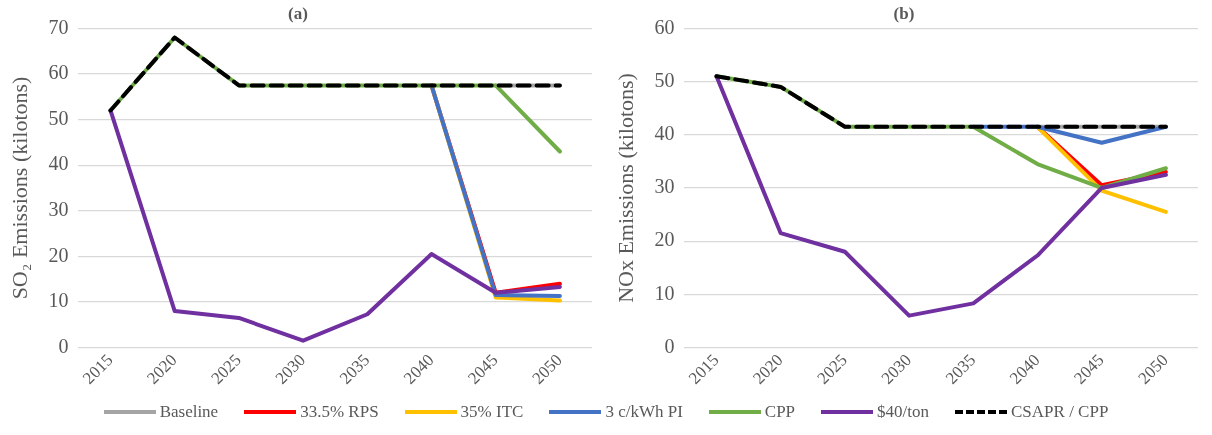  Describe the element at coordinates (903, 412) in the screenshot. I see `legend-label: $40/ton` at that location.